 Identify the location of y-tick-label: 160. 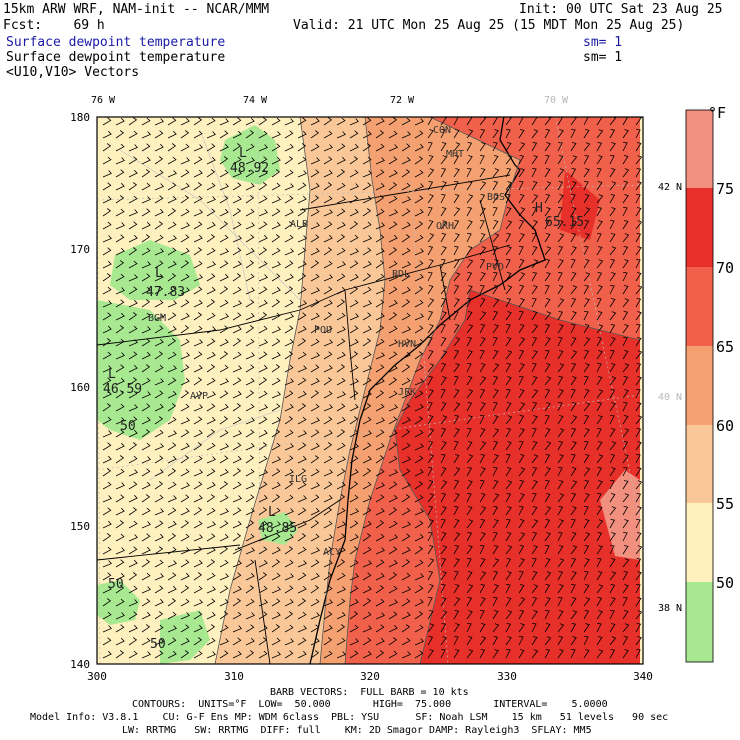
(80, 387).